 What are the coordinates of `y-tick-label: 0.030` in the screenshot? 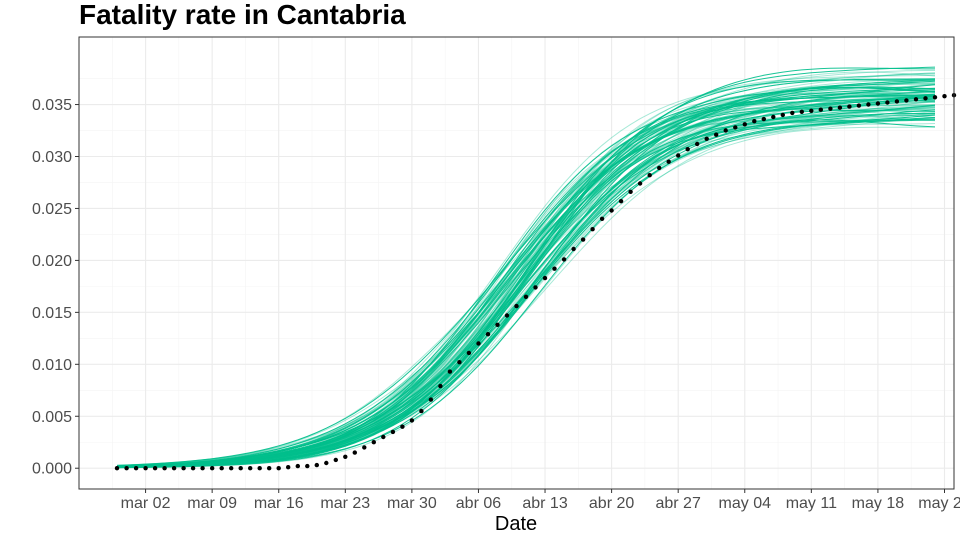 It's located at (52, 157).